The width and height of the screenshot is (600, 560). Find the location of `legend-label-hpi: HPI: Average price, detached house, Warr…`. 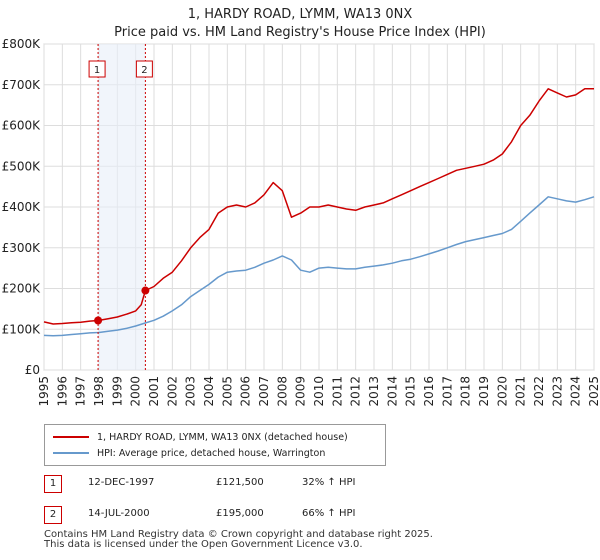

legend-label-hpi: HPI: Average price, detached house, Warr… is located at coordinates (211, 453).